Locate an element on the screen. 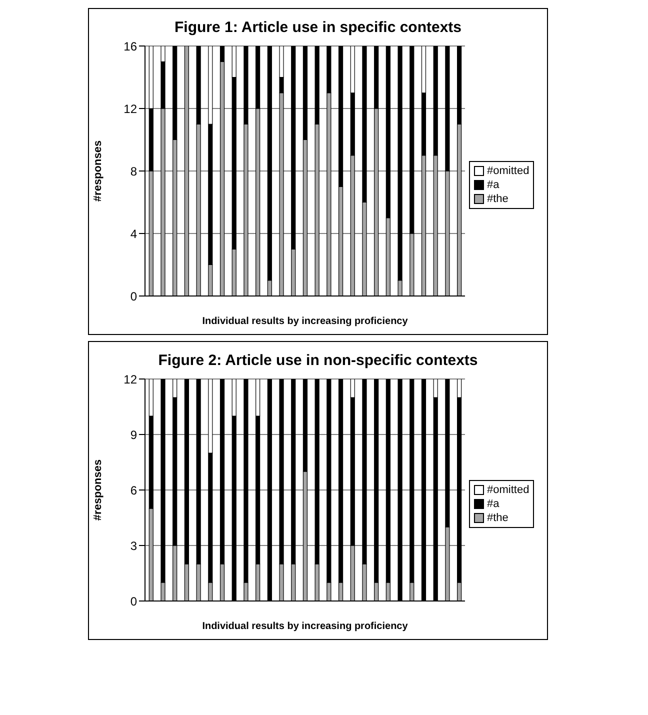 This screenshot has height=715, width=648. y-tick-label: 8 is located at coordinates (134, 171).